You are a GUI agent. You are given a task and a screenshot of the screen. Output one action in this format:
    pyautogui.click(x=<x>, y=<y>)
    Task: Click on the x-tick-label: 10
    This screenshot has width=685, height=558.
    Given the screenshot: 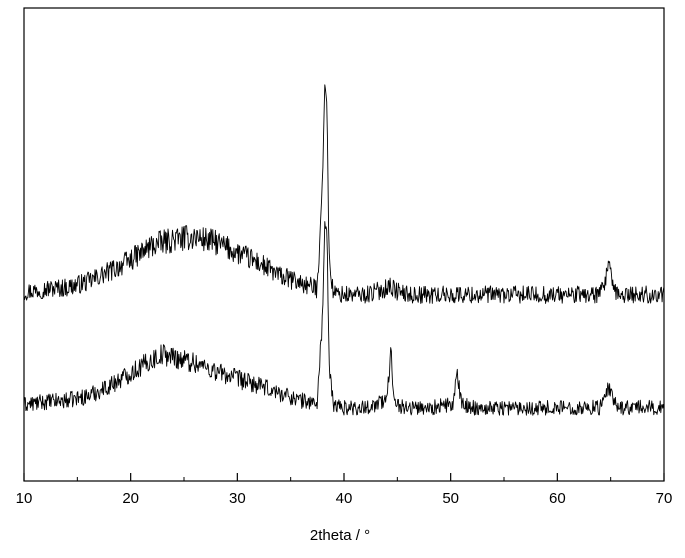 What is the action you would take?
    pyautogui.click(x=24, y=498)
    